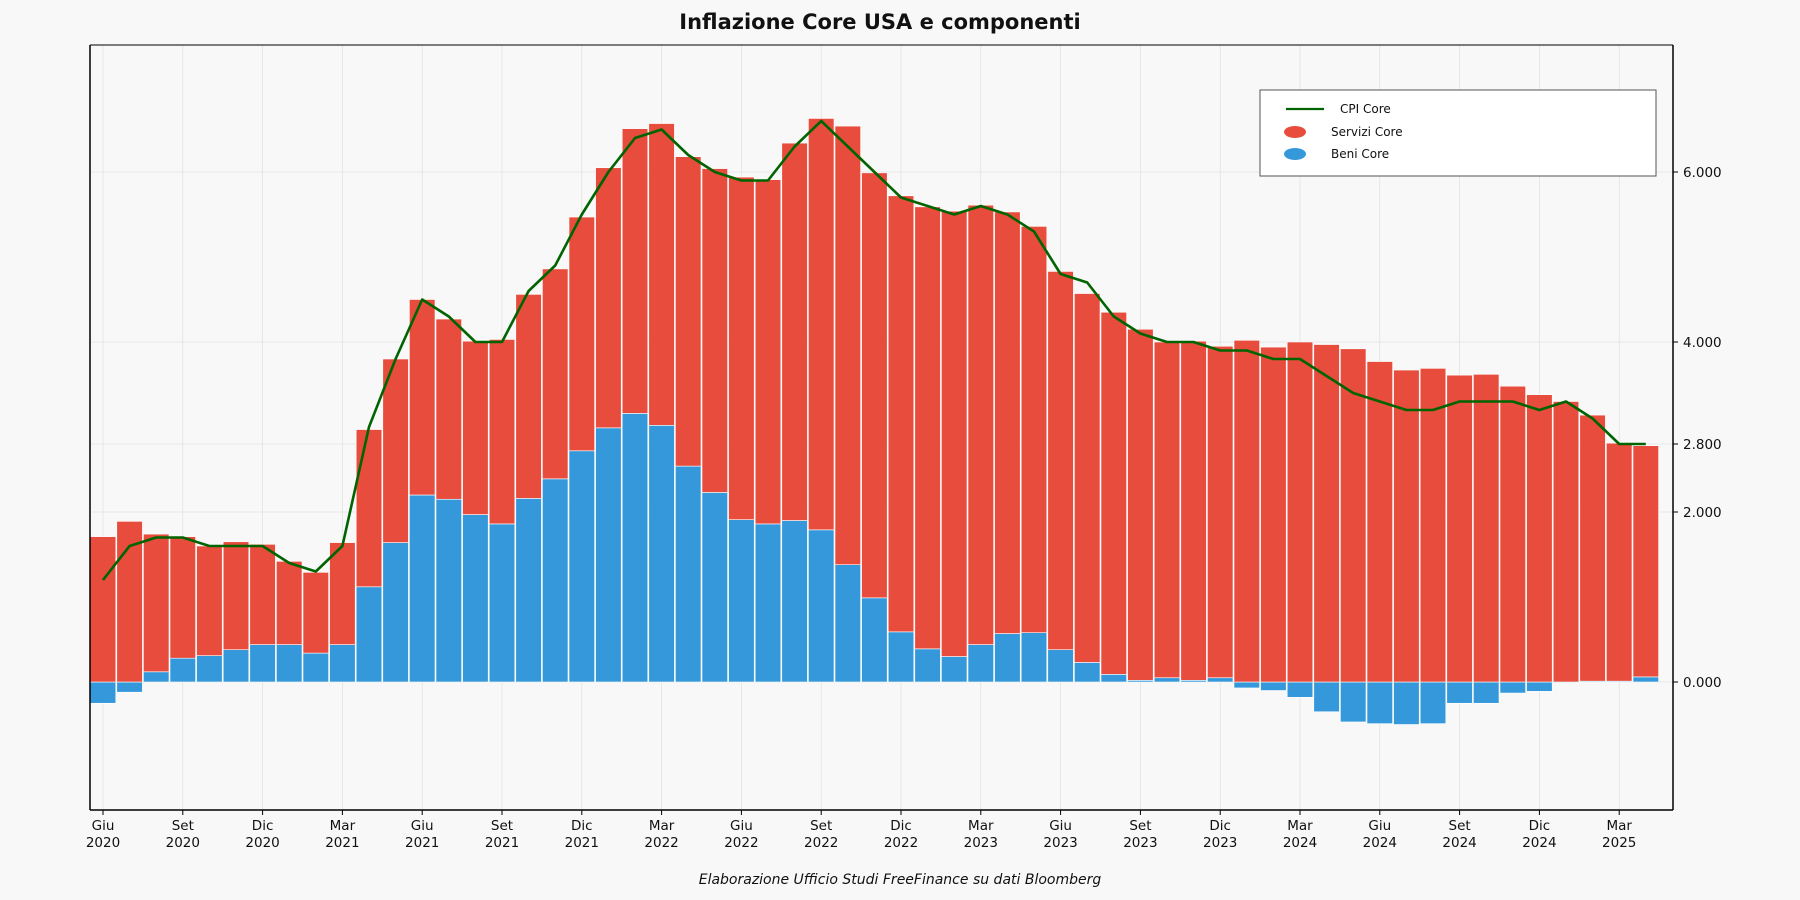  Describe the element at coordinates (103, 826) in the screenshot. I see `x-tick-label-month: Giu` at that location.